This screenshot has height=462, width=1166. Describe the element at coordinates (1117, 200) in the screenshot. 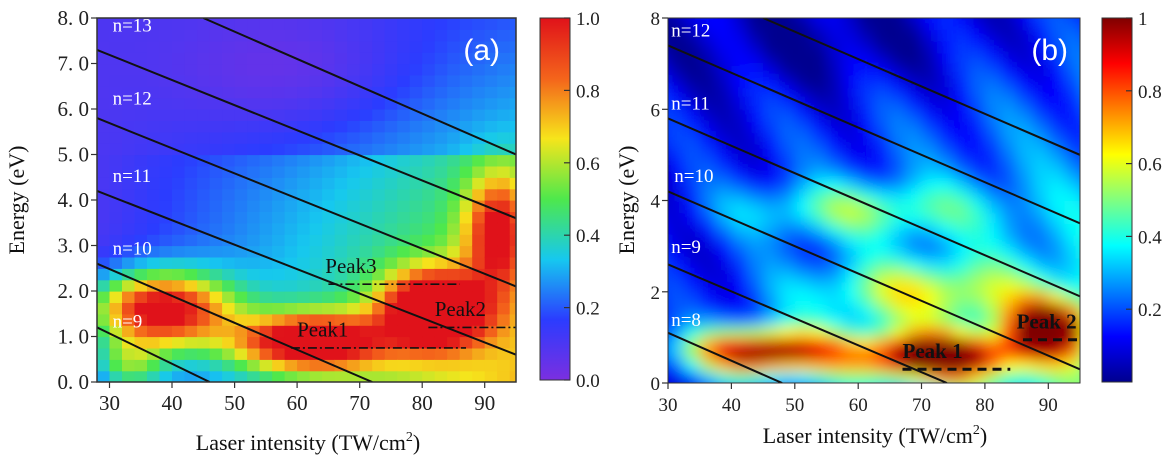

I see `colorbar-b` at that location.